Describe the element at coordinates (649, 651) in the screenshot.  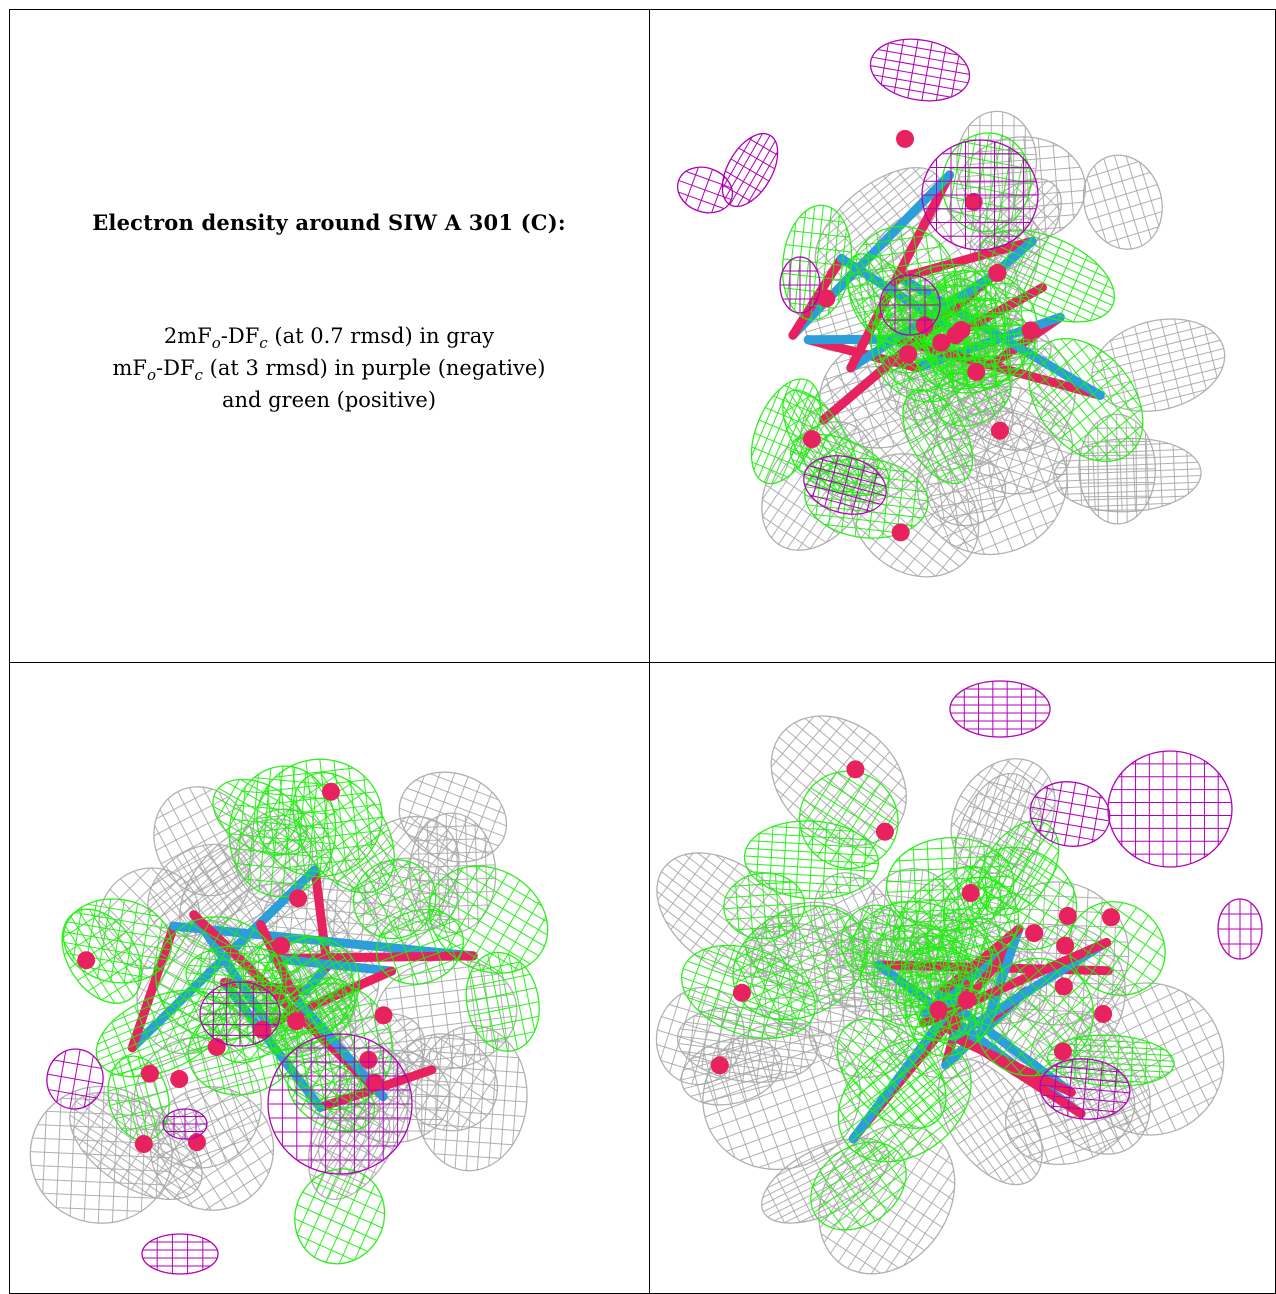
I see `border-center` at that location.